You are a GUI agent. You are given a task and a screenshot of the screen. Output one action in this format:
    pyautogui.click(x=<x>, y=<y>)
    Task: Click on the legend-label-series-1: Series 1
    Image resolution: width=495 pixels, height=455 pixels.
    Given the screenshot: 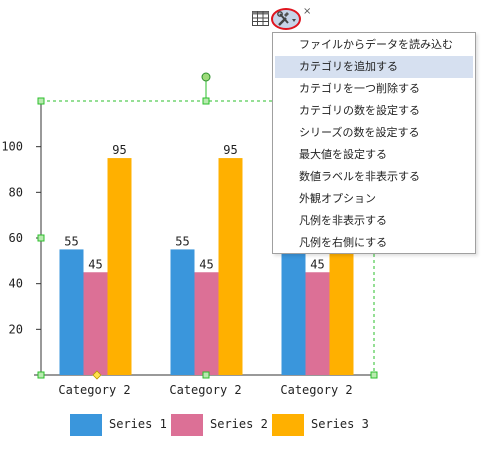 What is the action you would take?
    pyautogui.click(x=138, y=424)
    